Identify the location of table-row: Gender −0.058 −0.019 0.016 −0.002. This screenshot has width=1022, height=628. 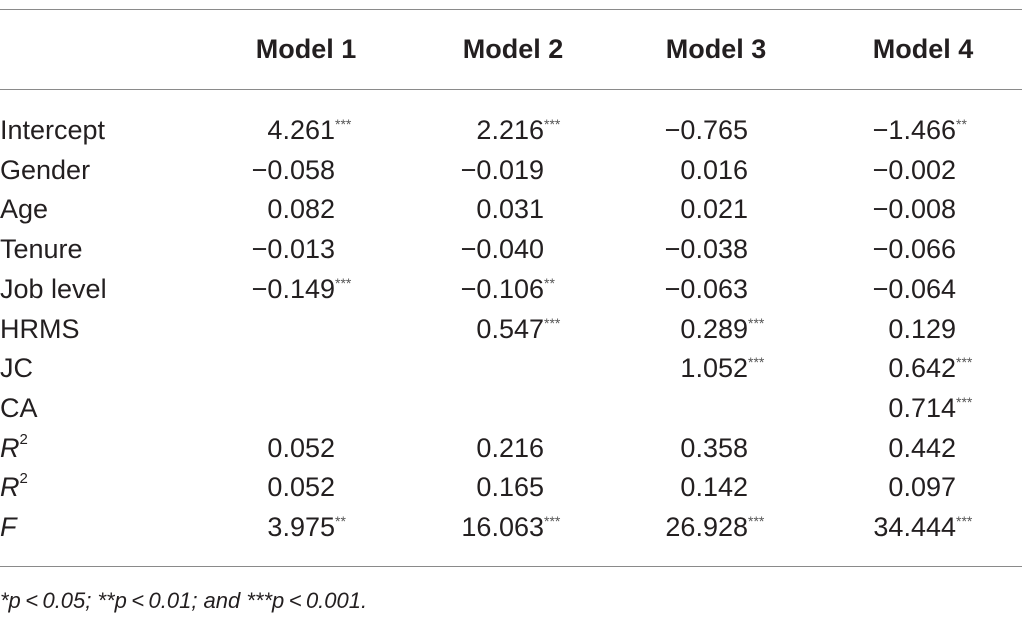
(511, 170).